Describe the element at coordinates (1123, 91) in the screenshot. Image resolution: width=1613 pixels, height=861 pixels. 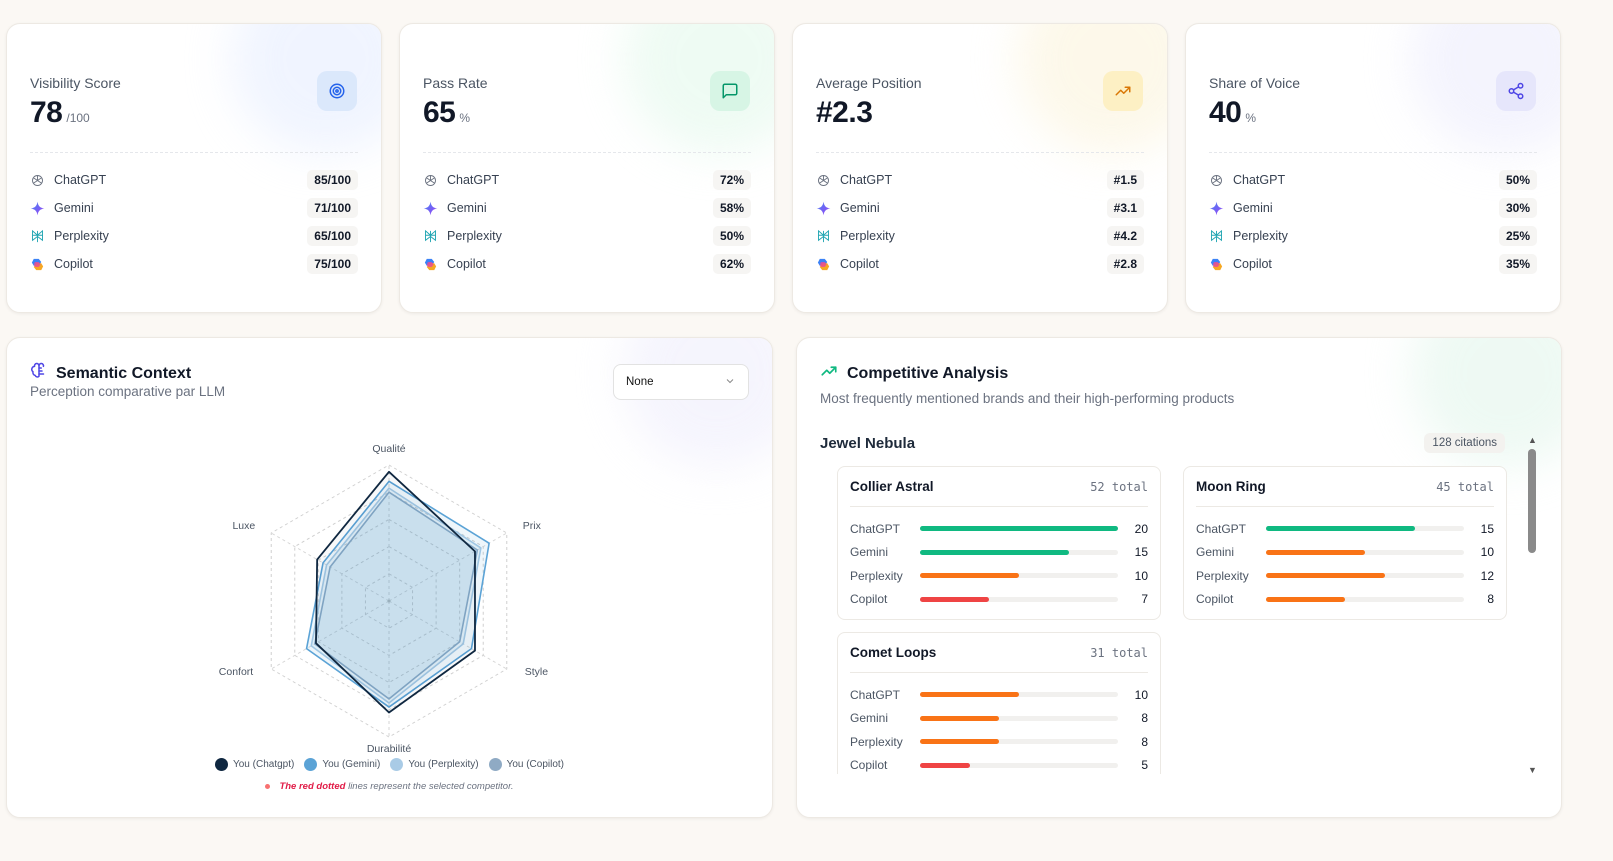
I see `trending-up-icon` at that location.